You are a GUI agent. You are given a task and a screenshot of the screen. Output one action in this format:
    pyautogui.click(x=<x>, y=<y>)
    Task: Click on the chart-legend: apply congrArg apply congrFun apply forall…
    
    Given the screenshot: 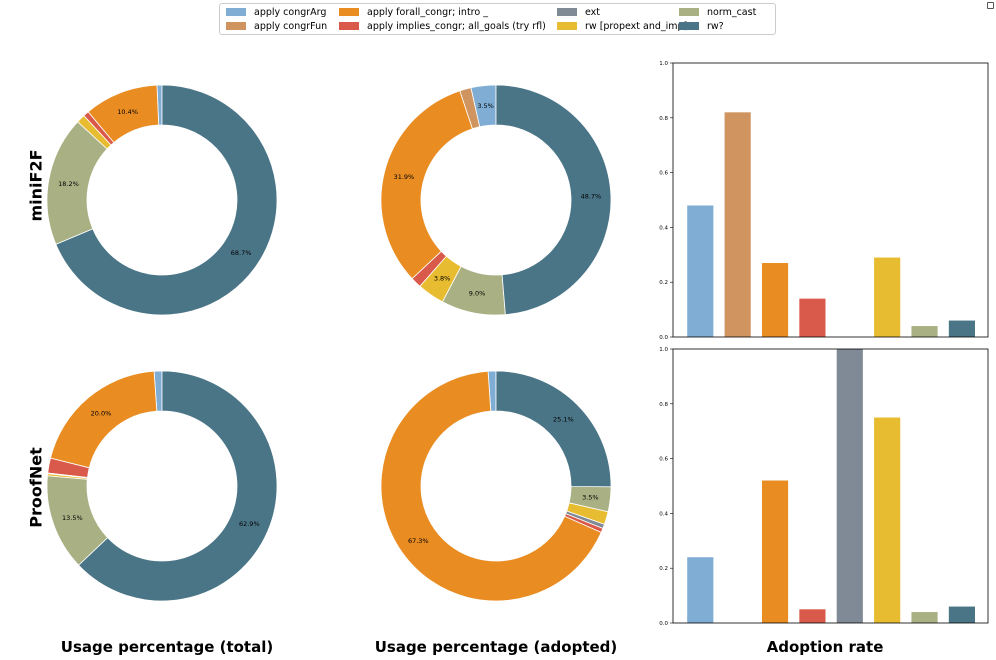 What is the action you would take?
    pyautogui.click(x=497, y=19)
    